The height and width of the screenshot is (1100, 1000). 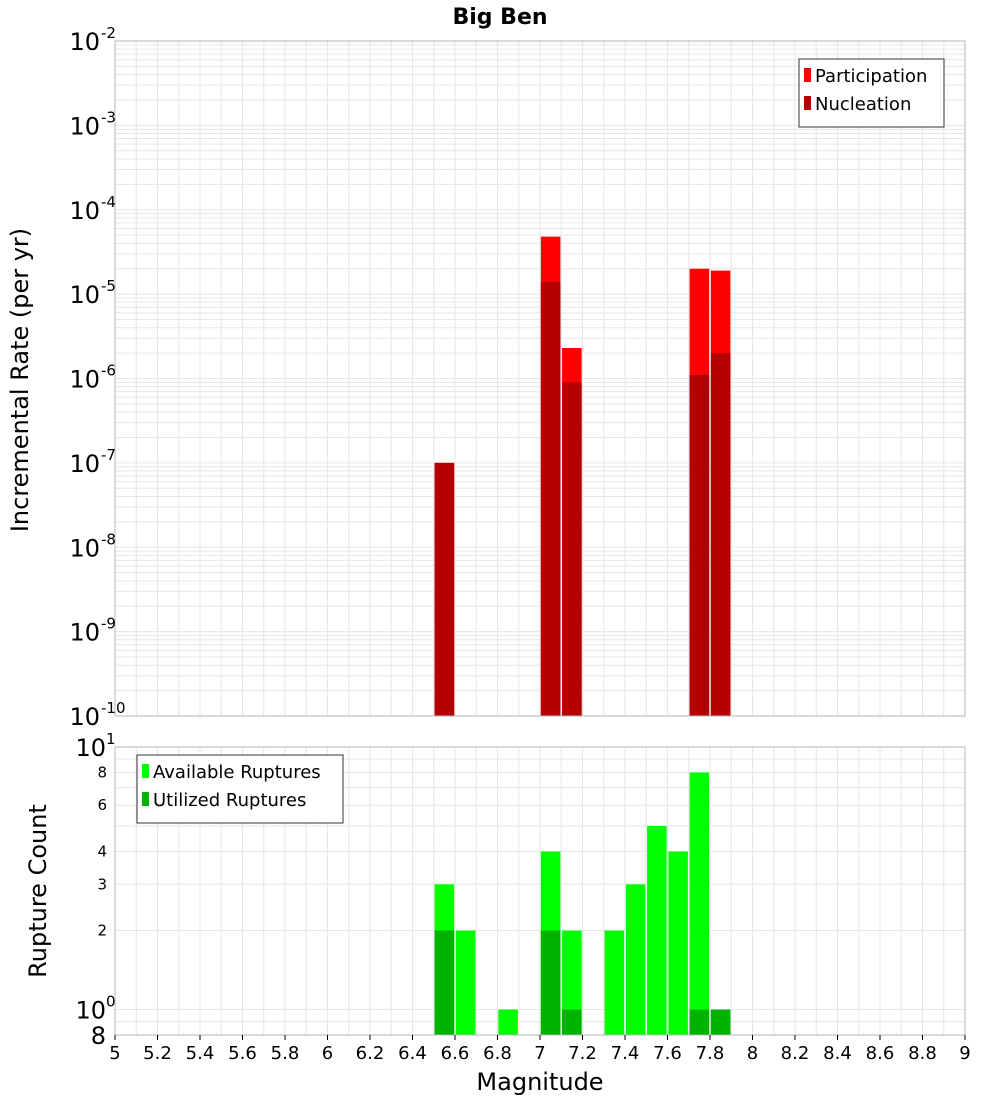 I want to click on y-tick-label: 10 -4, so click(x=92, y=209).